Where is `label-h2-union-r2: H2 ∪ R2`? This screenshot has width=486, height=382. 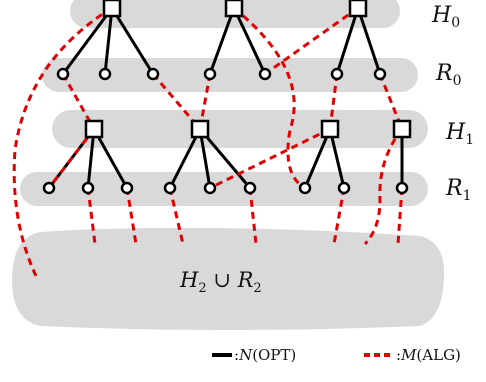 label-h2-union-r2: H2 ∪ R2 is located at coordinates (220, 282).